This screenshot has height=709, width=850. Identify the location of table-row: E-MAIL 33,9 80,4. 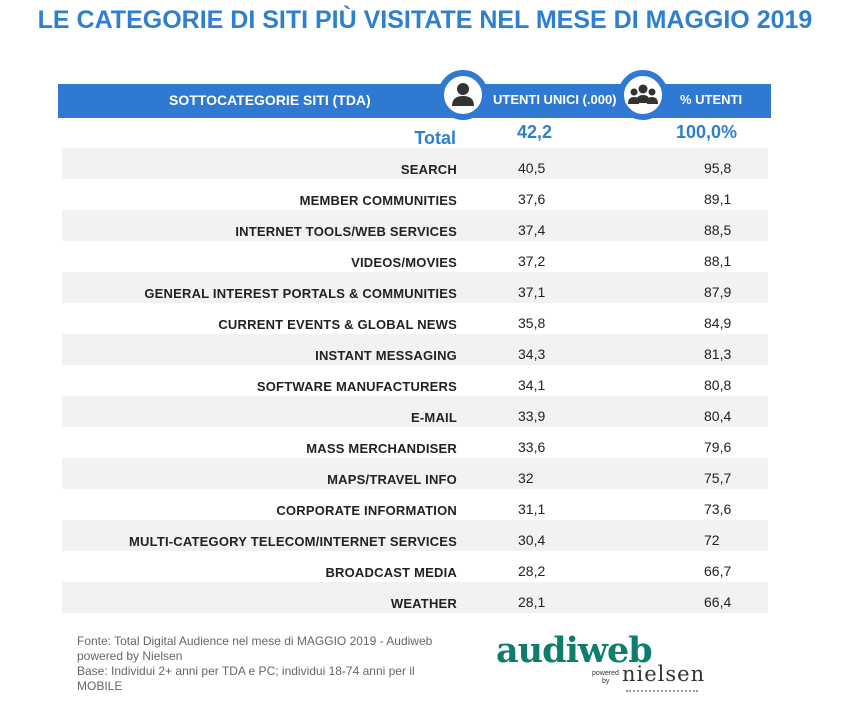
(415, 411).